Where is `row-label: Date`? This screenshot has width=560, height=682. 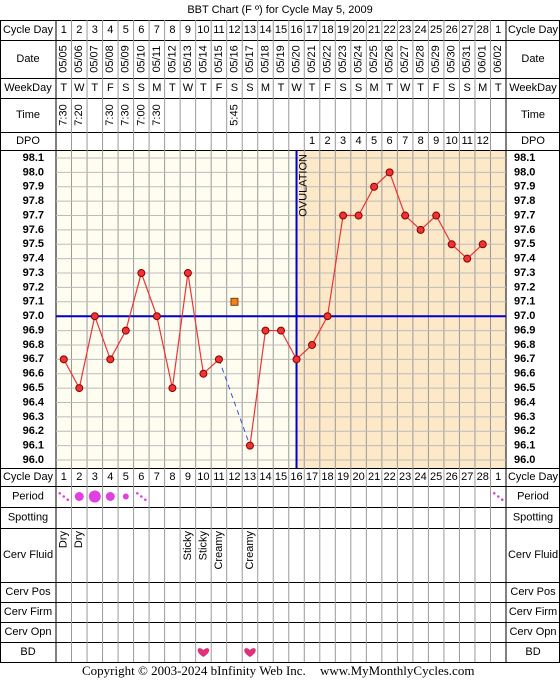
row-label: Date is located at coordinates (532, 59).